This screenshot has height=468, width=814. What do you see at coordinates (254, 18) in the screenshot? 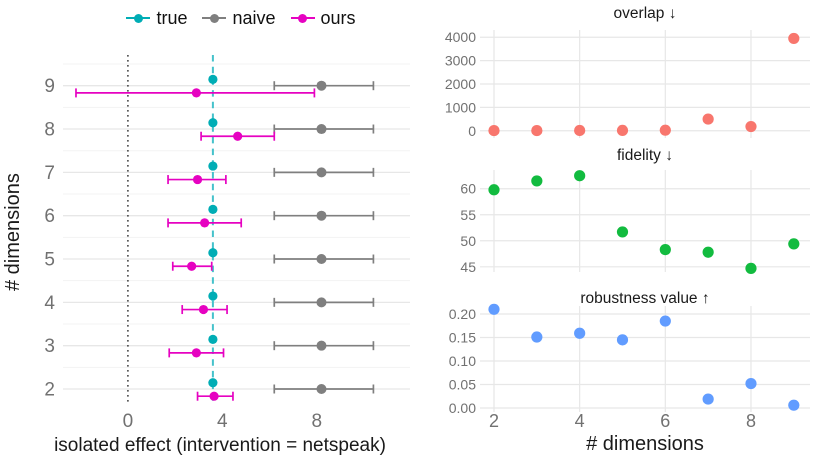
I see `legend-label-naive: naive` at bounding box center [254, 18].